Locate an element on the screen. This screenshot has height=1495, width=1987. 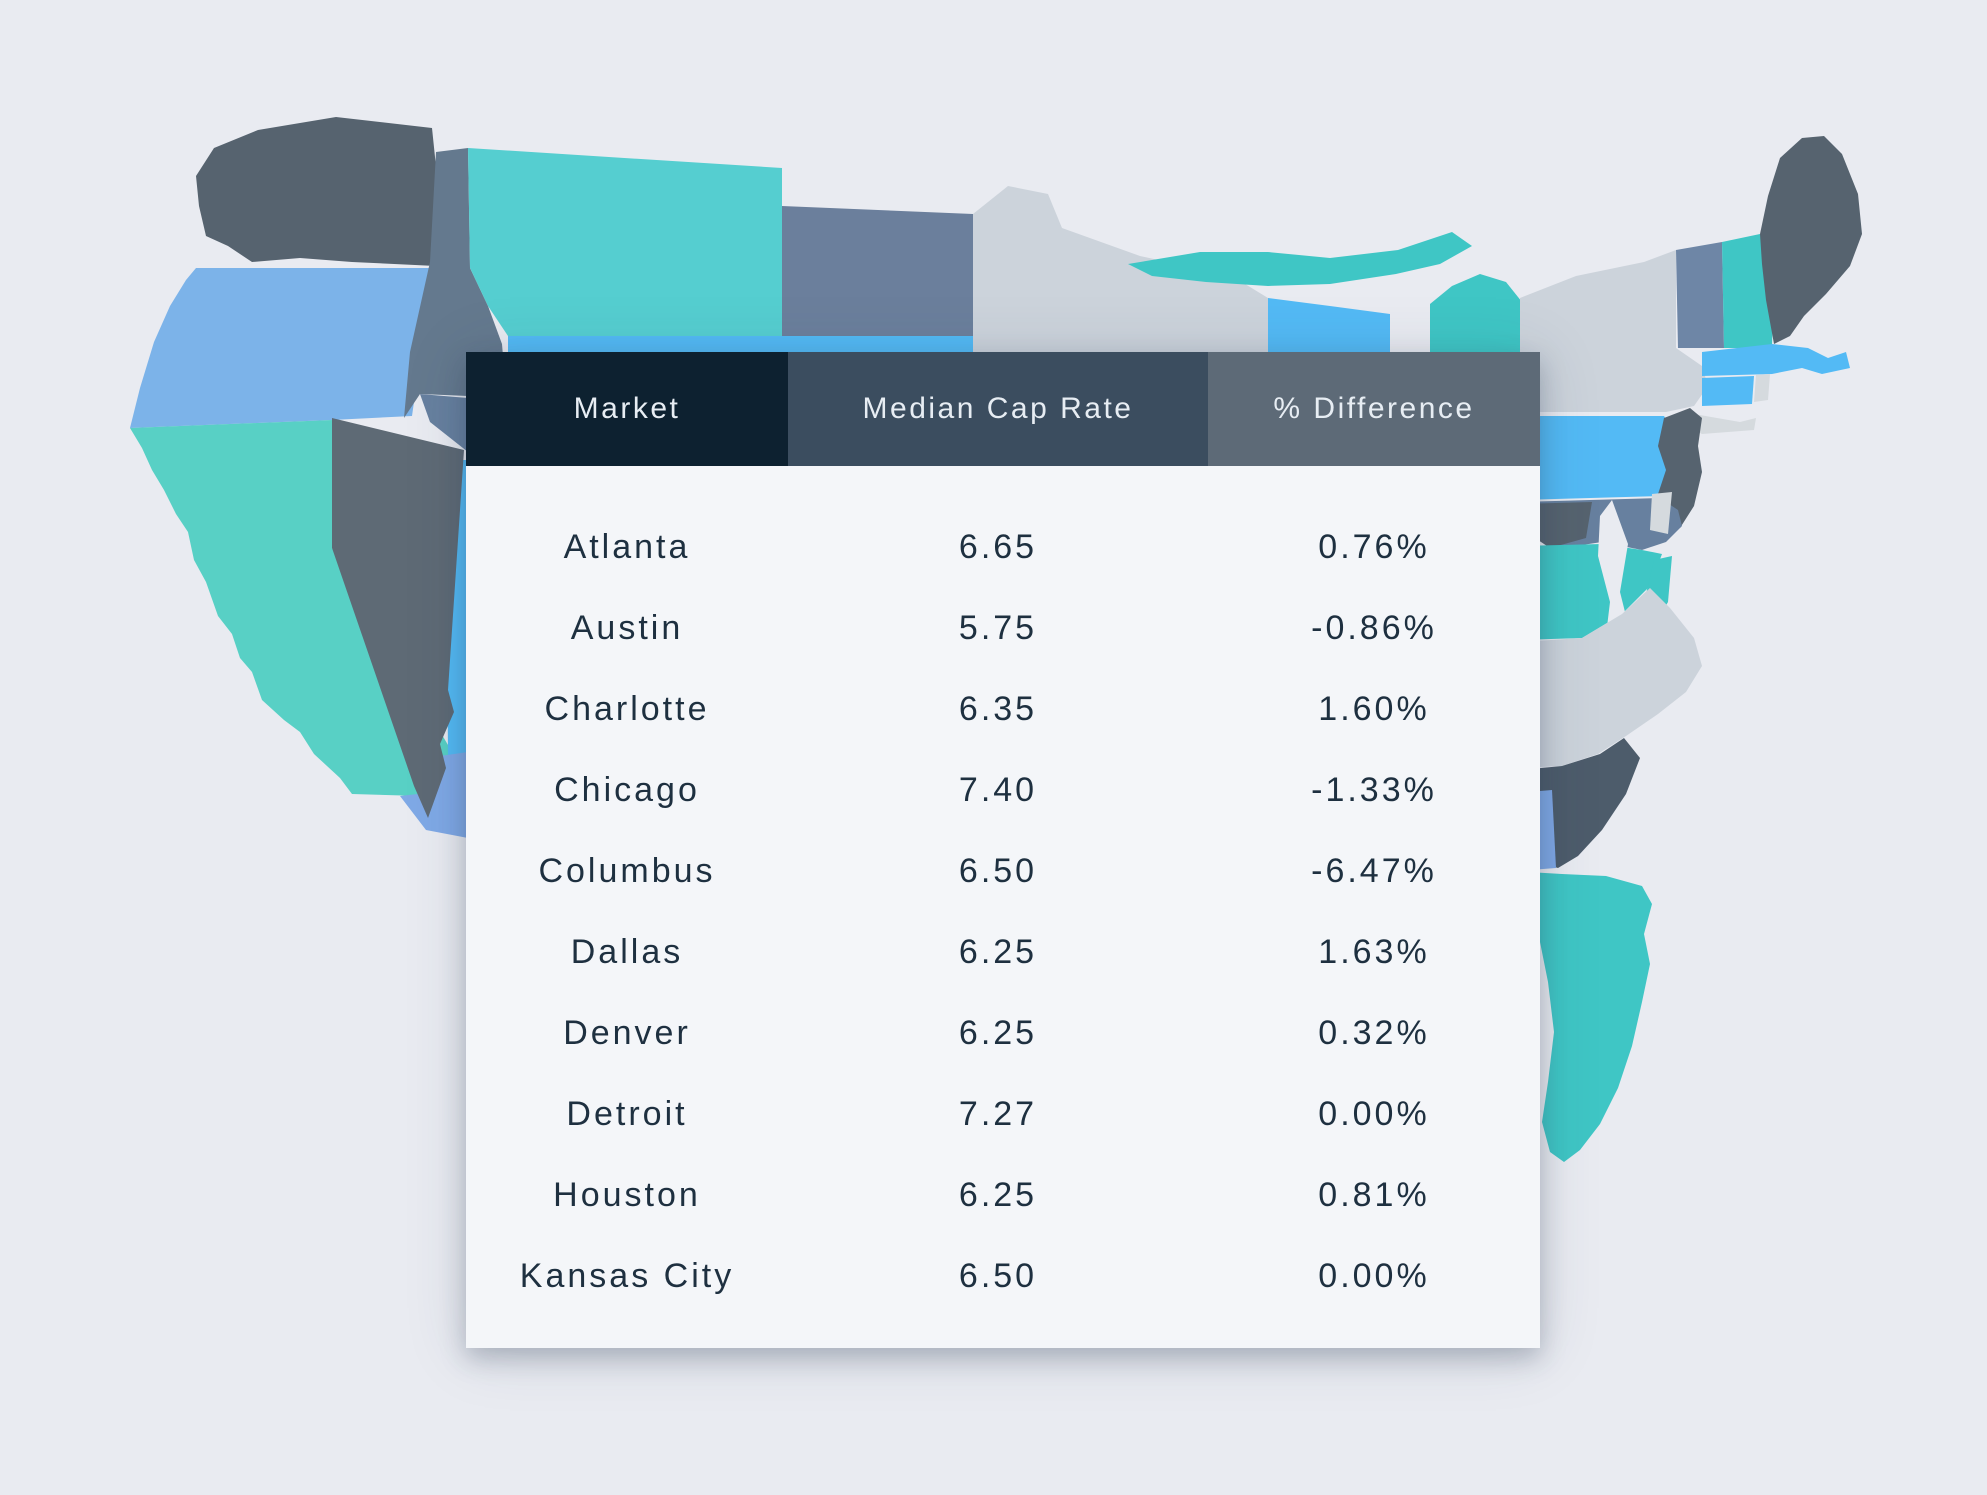
state-washington is located at coordinates (317, 191).